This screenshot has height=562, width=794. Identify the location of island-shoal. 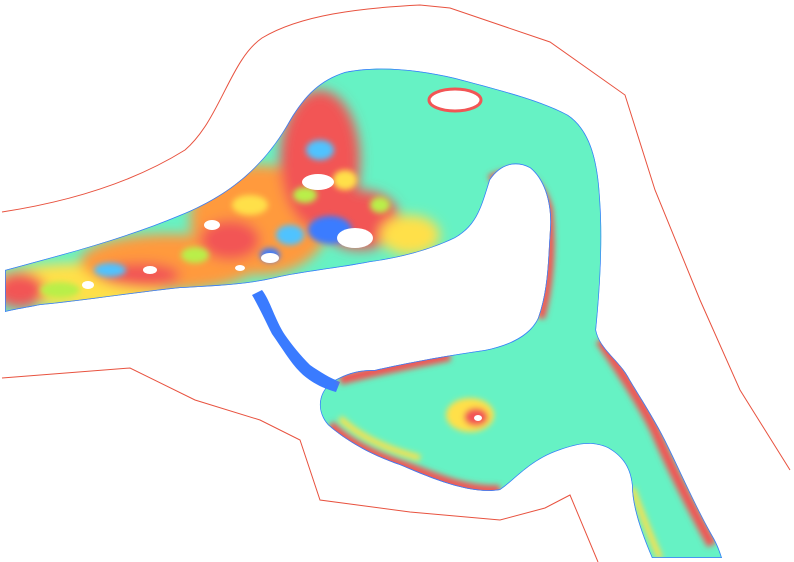
(478, 418).